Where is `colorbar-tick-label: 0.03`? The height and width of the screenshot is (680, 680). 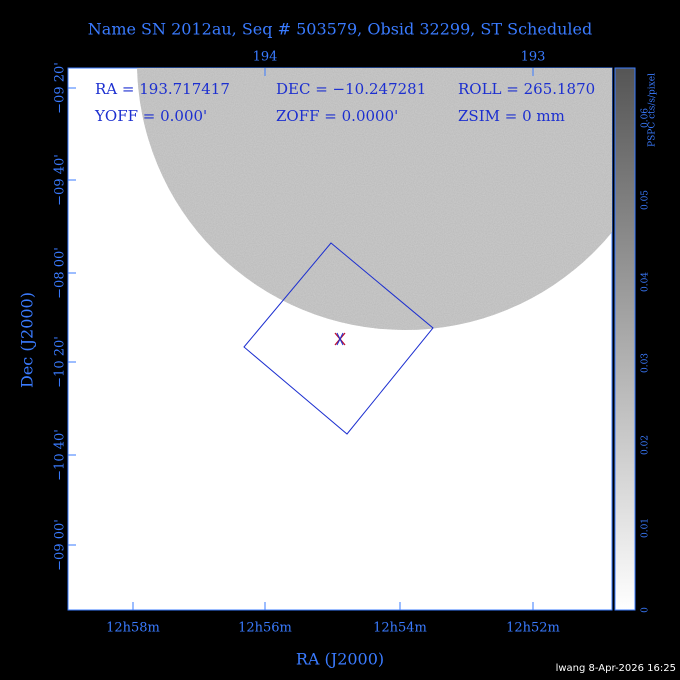 colorbar-tick-label: 0.03 is located at coordinates (646, 363).